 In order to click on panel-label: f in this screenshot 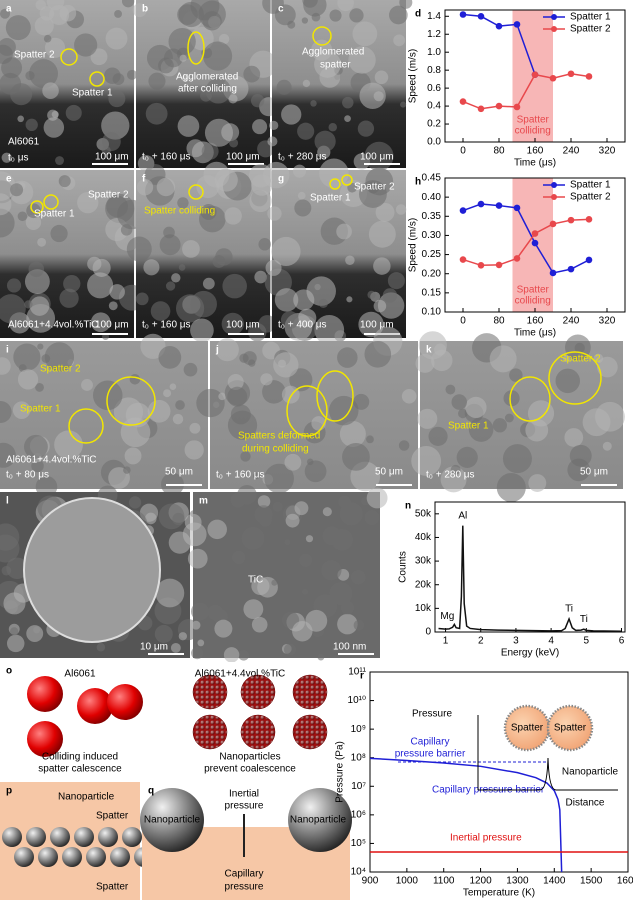, I will do `click(144, 179)`.